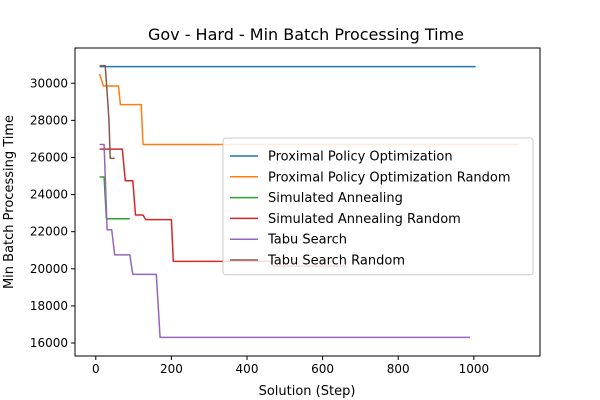 The height and width of the screenshot is (400, 600). What do you see at coordinates (398, 369) in the screenshot?
I see `x-tick-label: 800` at bounding box center [398, 369].